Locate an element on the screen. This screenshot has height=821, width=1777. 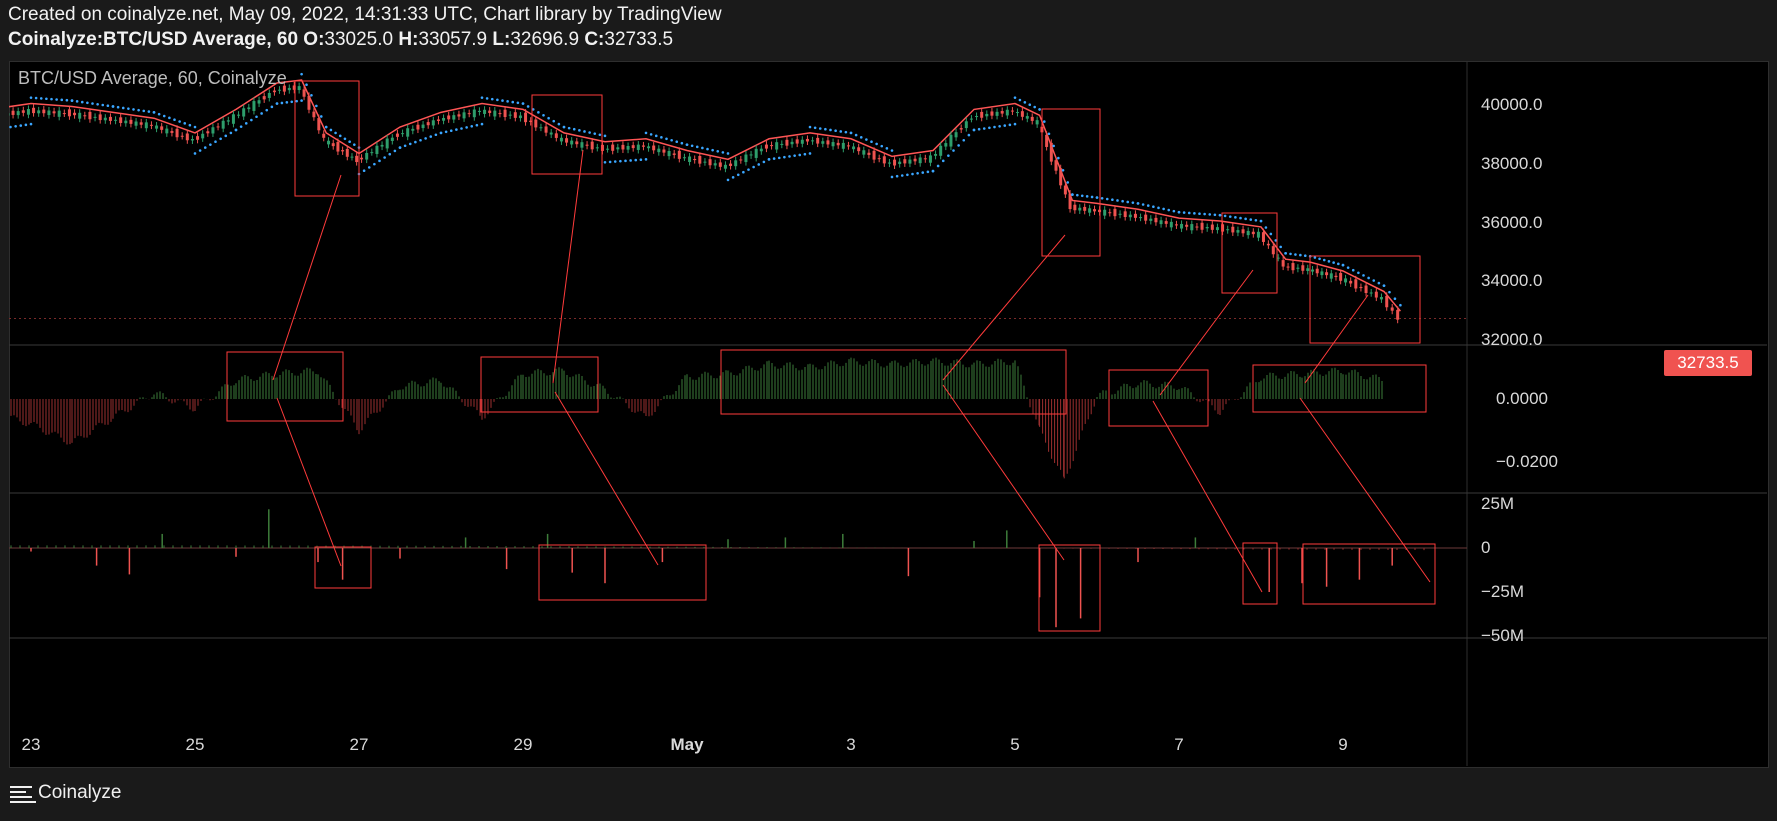
time-axis-tick: 27 is located at coordinates (359, 744).